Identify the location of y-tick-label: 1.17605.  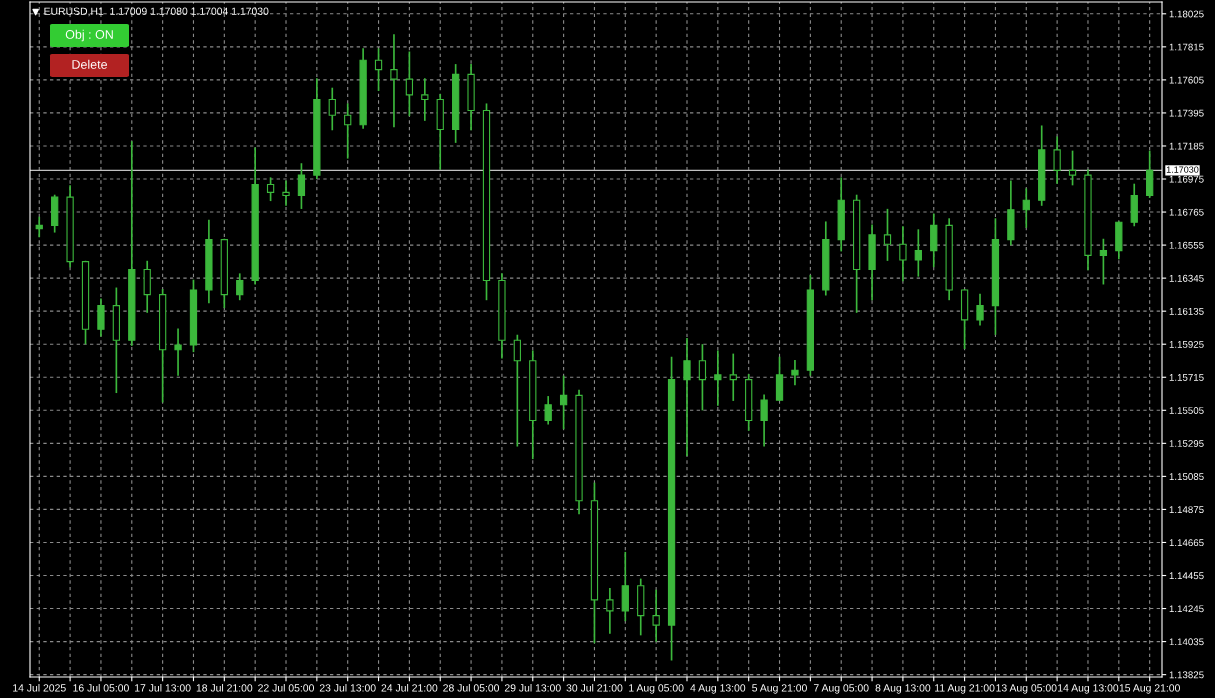
(1186, 80).